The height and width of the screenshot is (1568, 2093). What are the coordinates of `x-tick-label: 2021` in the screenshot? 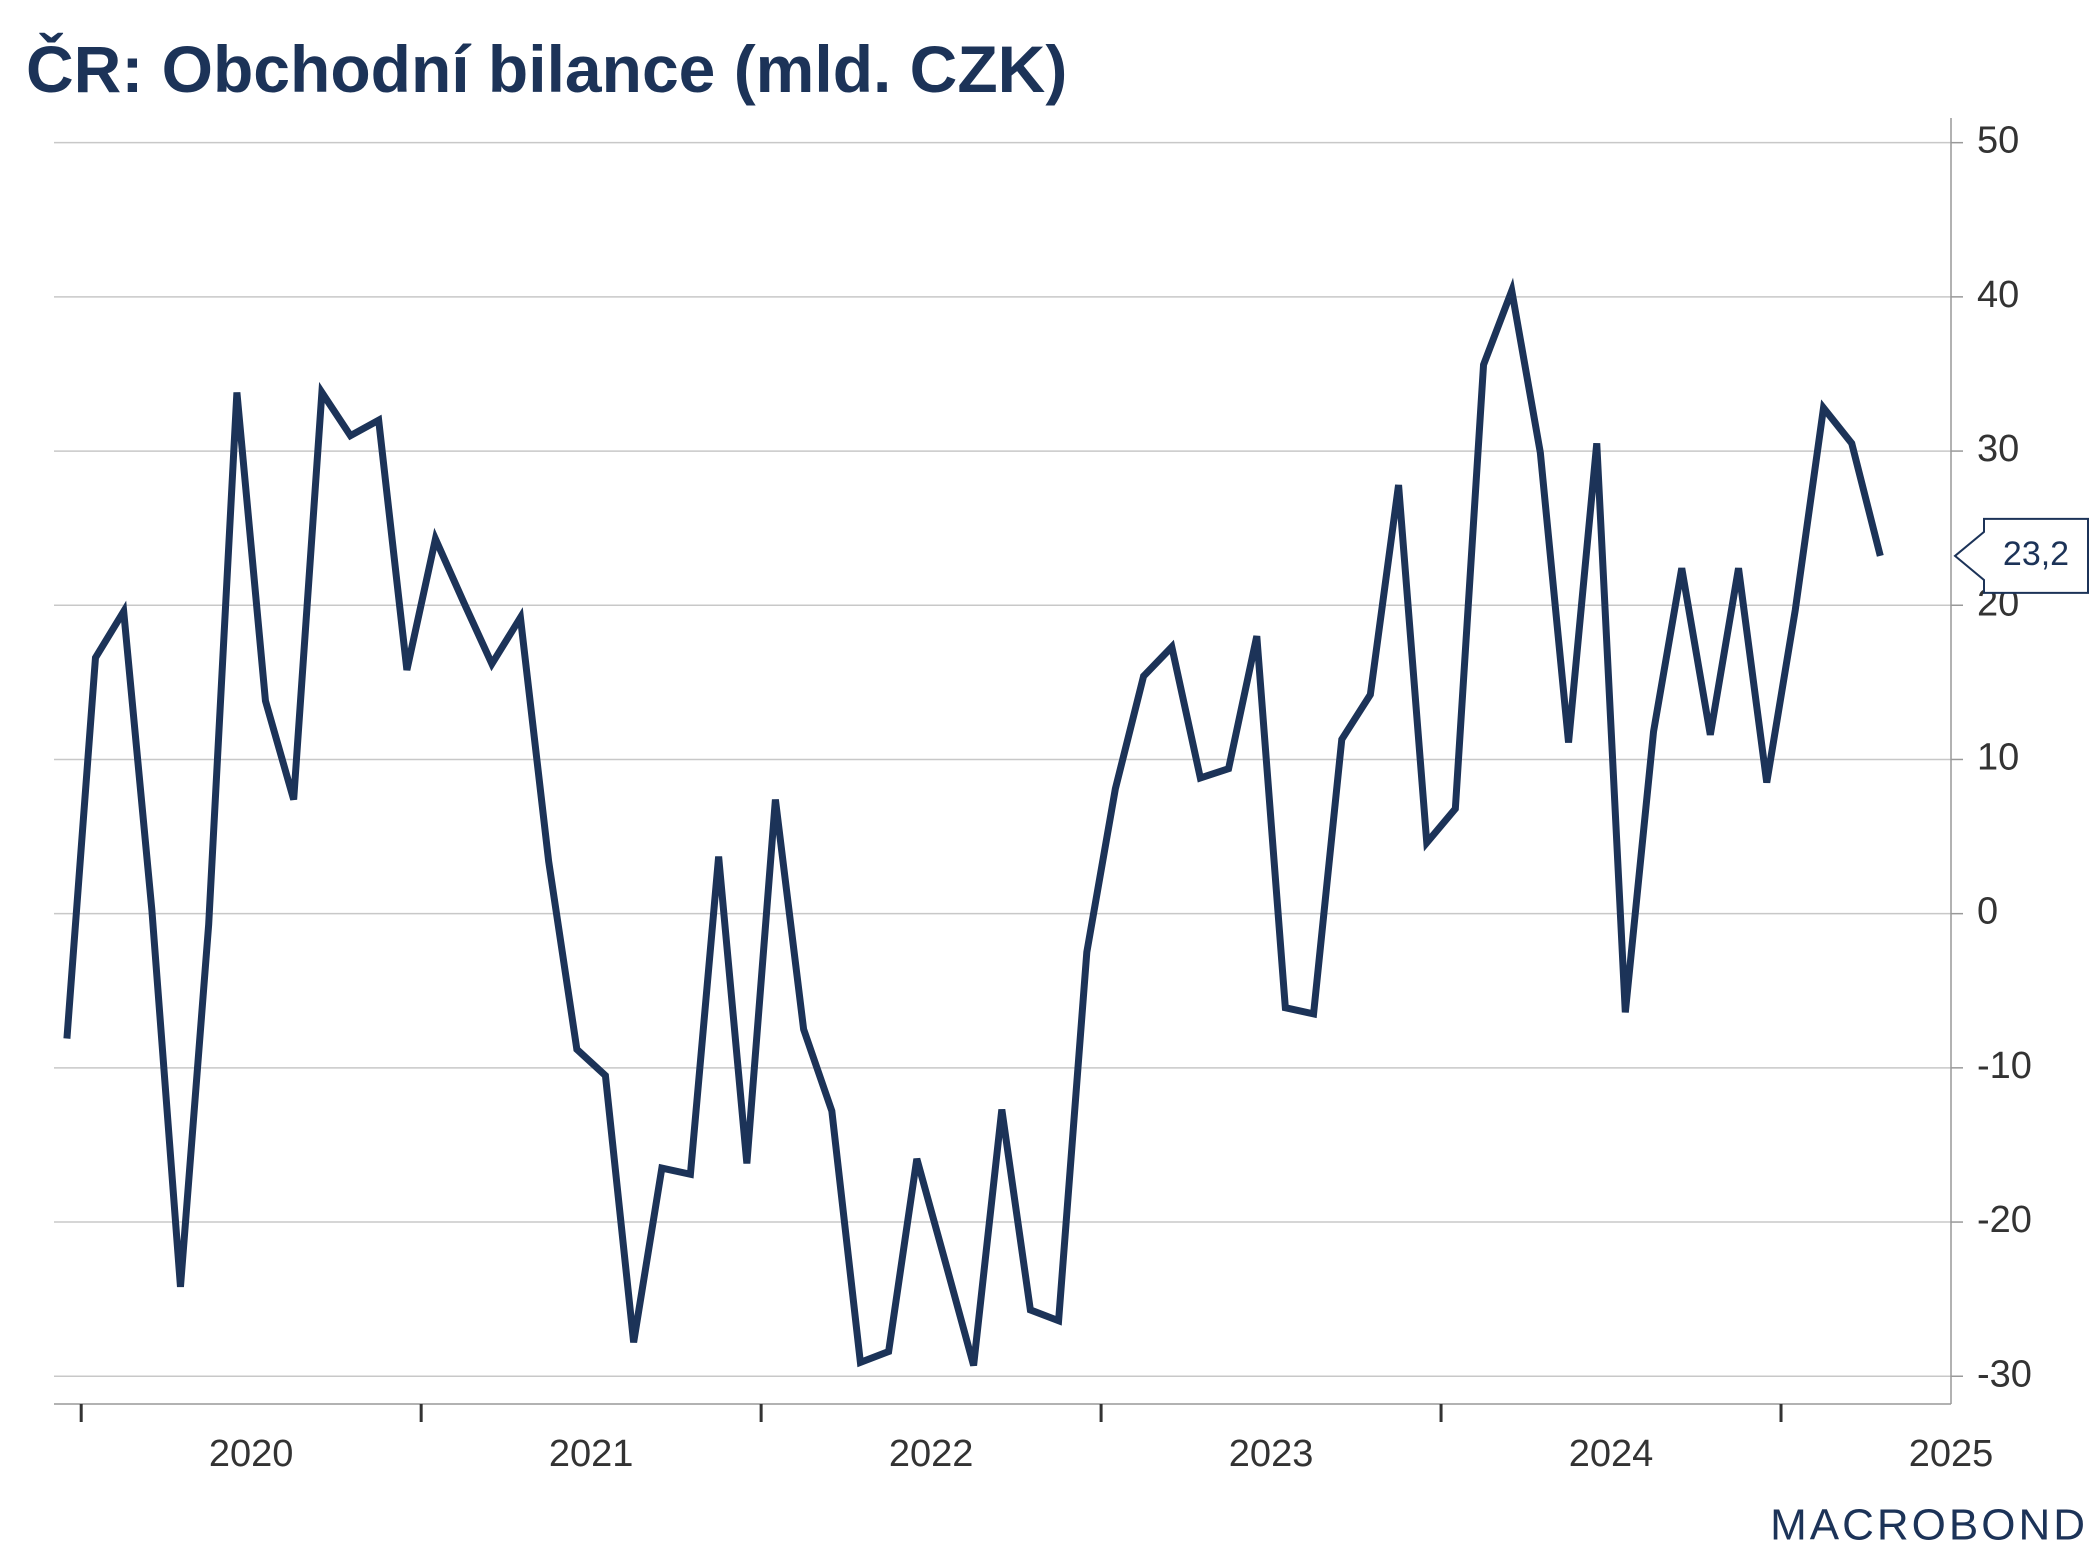 It's located at (591, 1454).